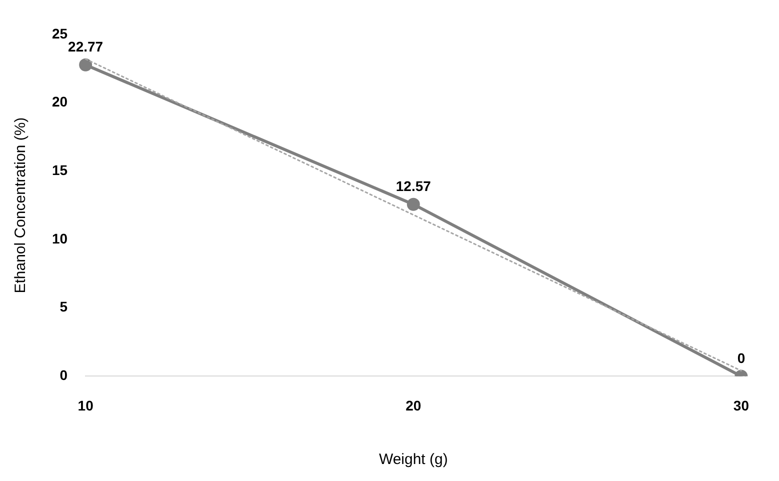 This screenshot has width=779, height=481. What do you see at coordinates (60, 238) in the screenshot?
I see `y-tick-label: 10` at bounding box center [60, 238].